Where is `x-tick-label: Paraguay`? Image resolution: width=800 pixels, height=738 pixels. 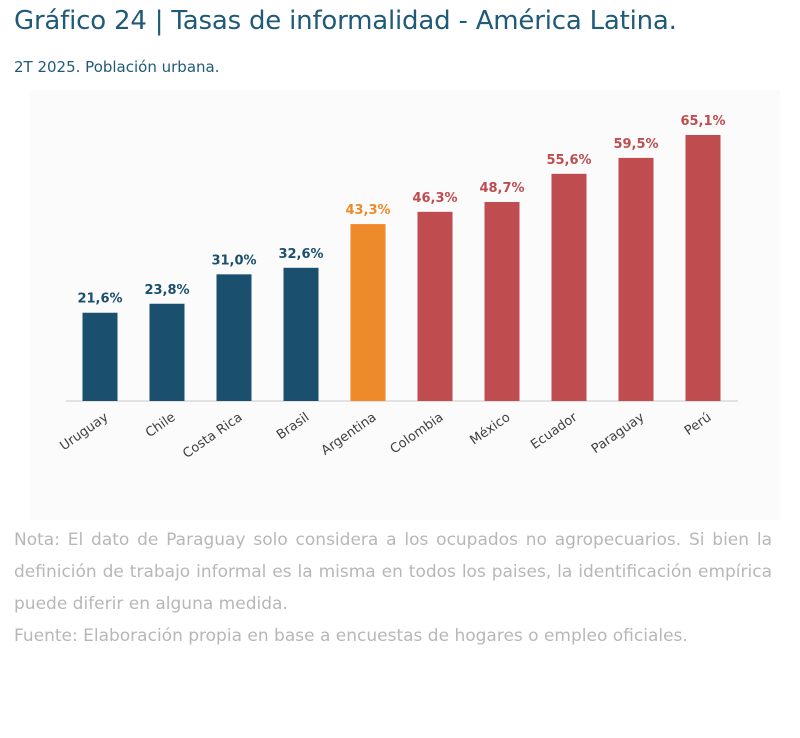
x-tick-label: Paraguay is located at coordinates (618, 433).